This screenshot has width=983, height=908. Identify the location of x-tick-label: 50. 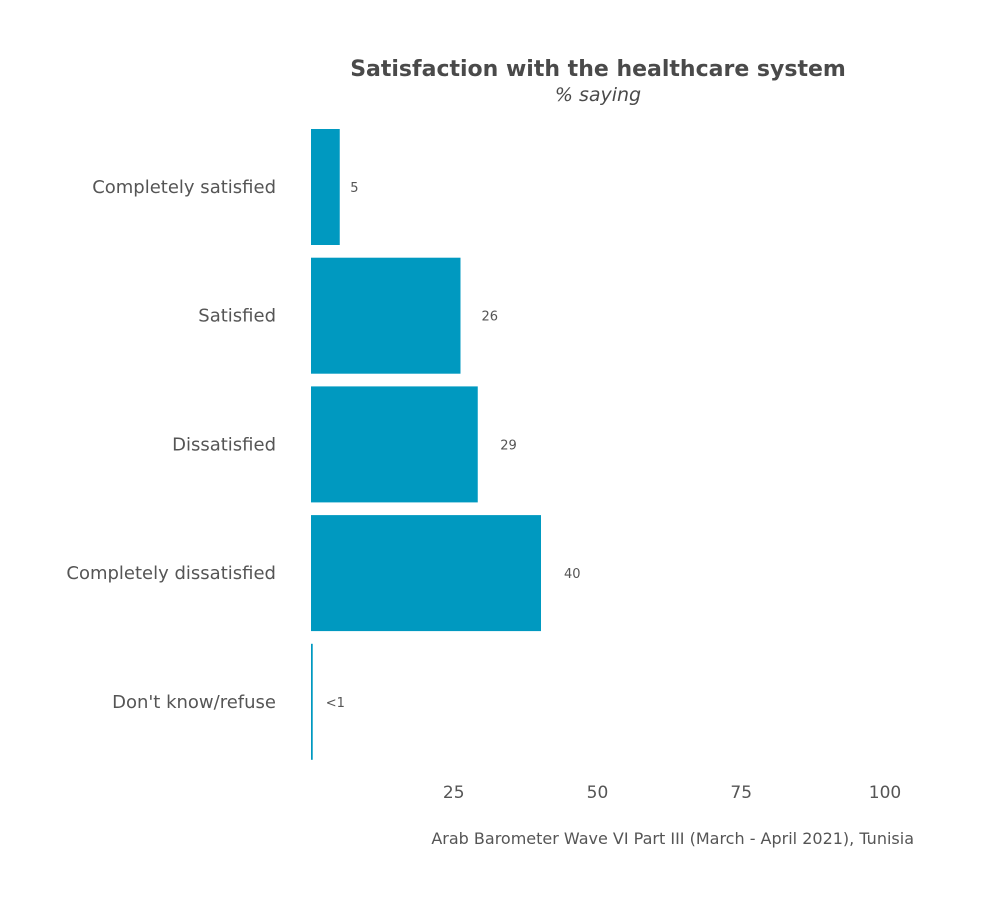
(598, 793).